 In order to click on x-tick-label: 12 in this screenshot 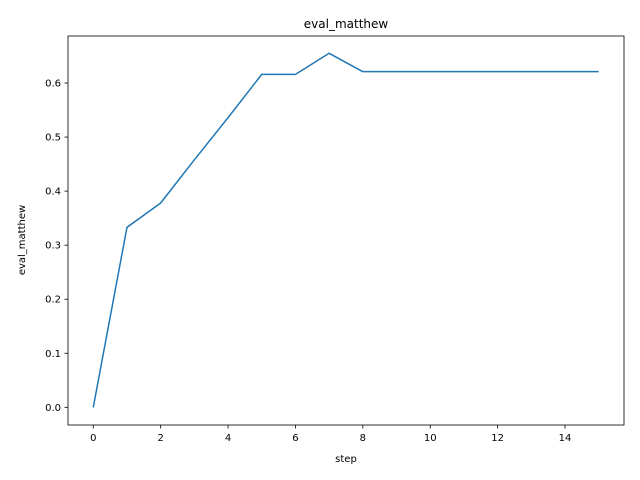, I will do `click(497, 438)`.